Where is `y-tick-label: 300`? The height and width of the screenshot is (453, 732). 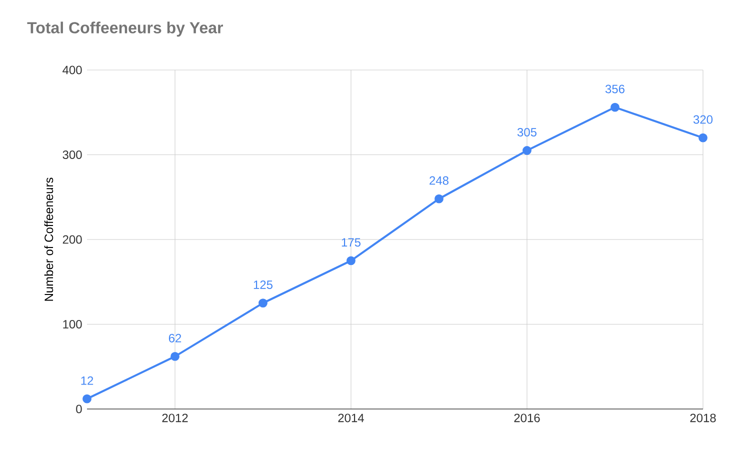 y-tick-label: 300 is located at coordinates (72, 154).